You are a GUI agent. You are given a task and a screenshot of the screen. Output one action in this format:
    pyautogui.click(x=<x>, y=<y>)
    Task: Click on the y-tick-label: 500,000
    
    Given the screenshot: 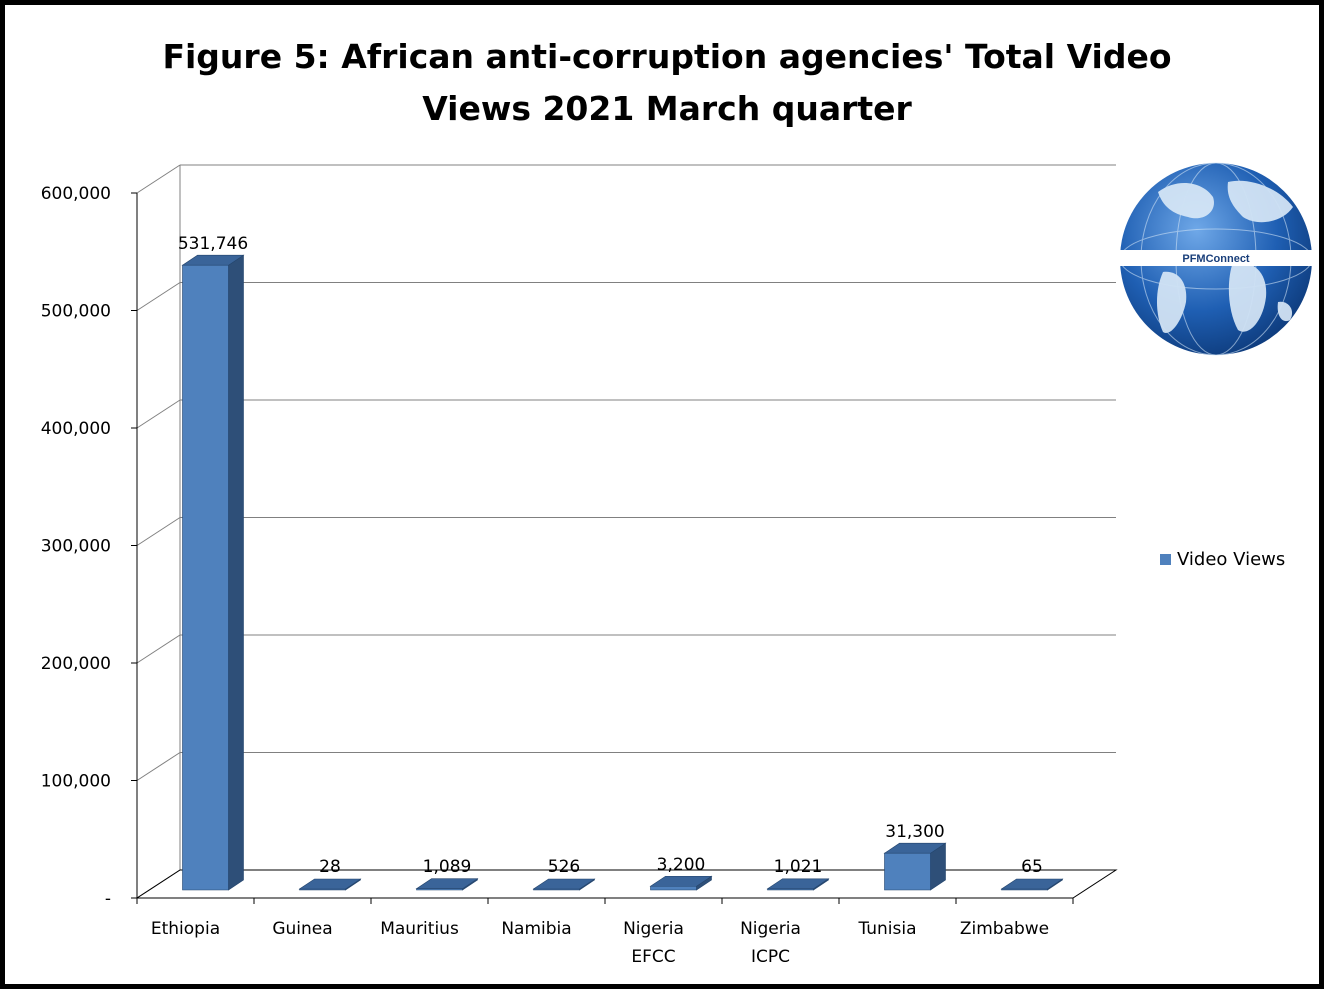 What is the action you would take?
    pyautogui.click(x=76, y=312)
    